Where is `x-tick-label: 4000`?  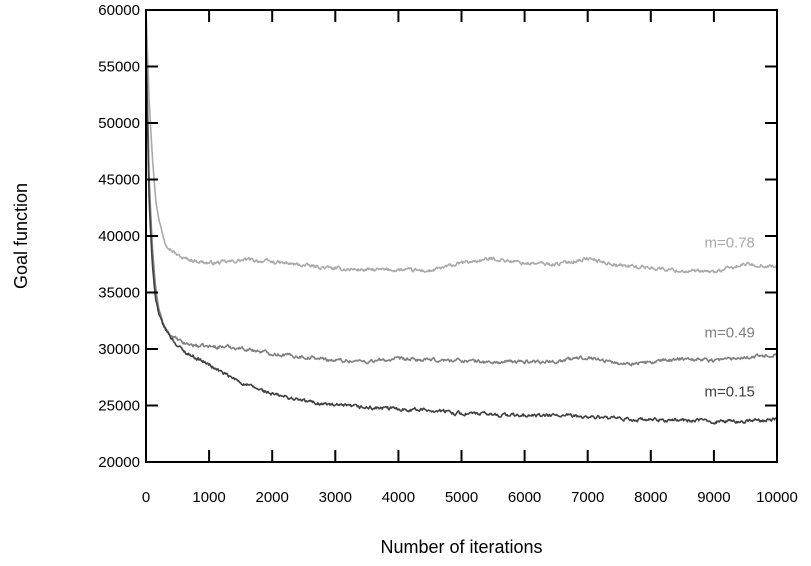 x-tick-label: 4000 is located at coordinates (398, 497).